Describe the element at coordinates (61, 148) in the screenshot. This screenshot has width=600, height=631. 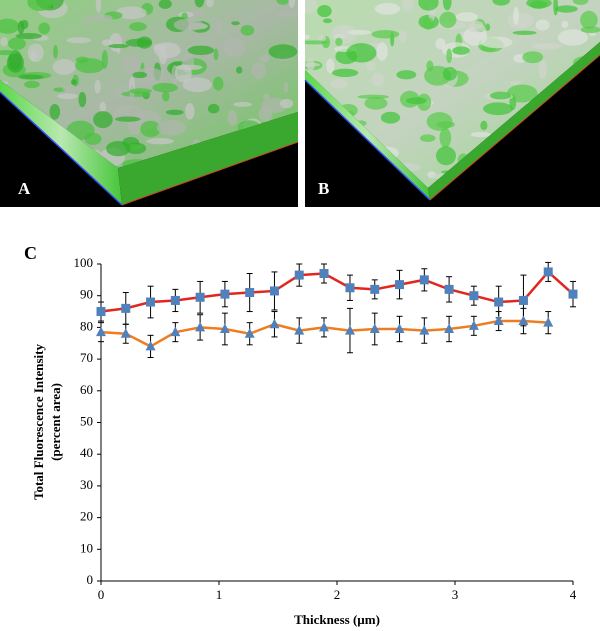
I see `edge` at that location.